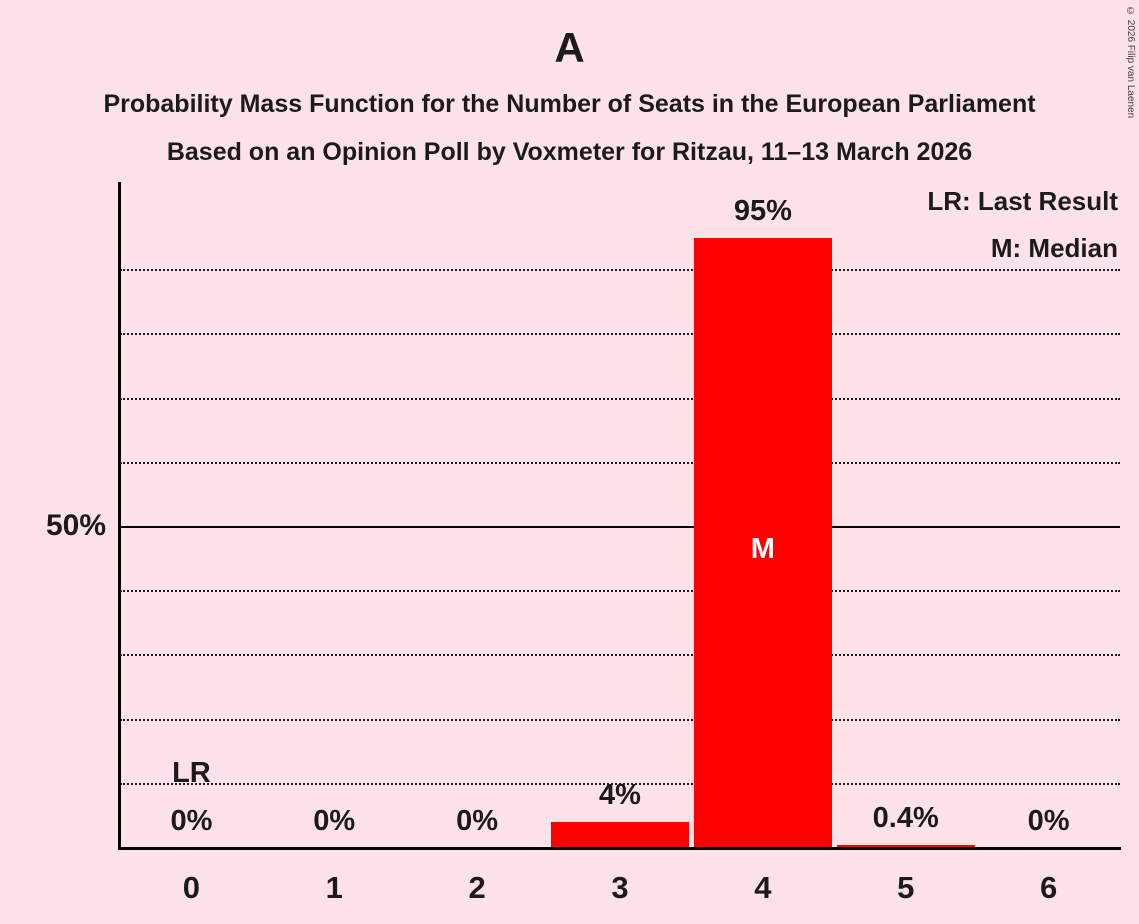  What do you see at coordinates (763, 887) in the screenshot?
I see `x-tick-label: 4` at bounding box center [763, 887].